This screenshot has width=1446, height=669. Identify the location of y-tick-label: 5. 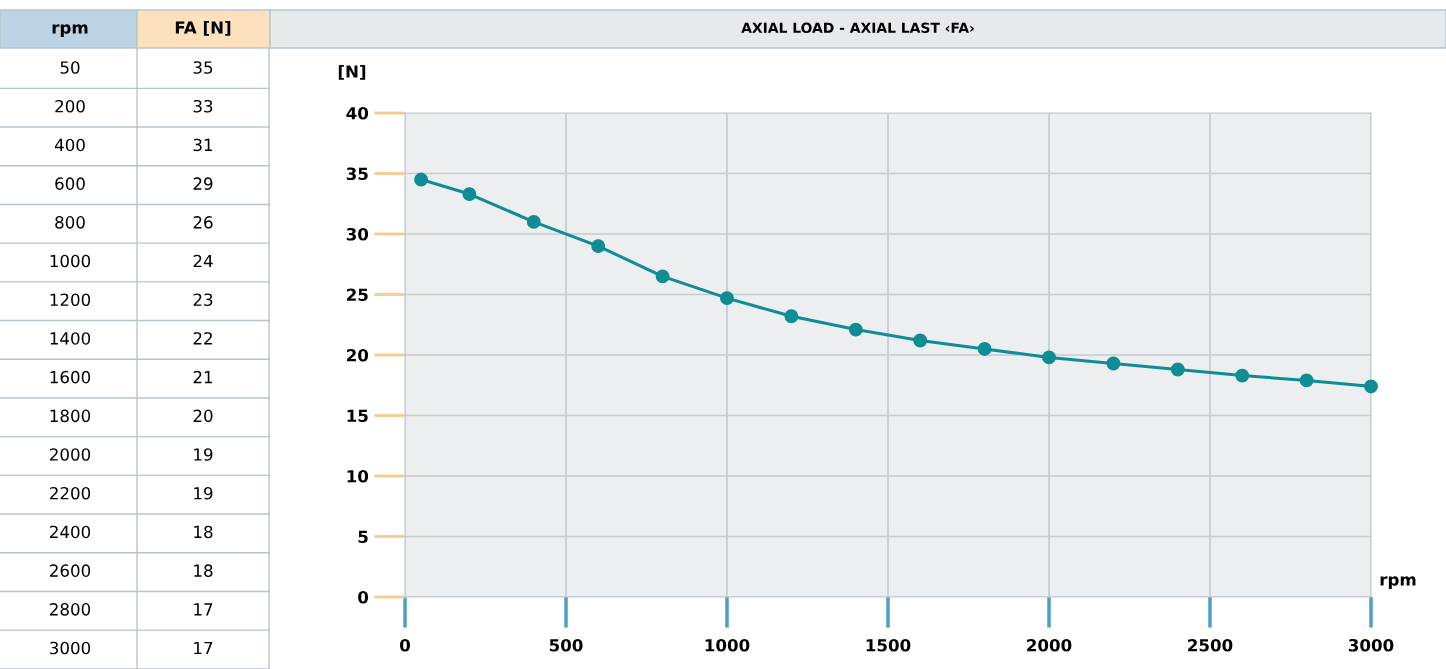
(363, 537).